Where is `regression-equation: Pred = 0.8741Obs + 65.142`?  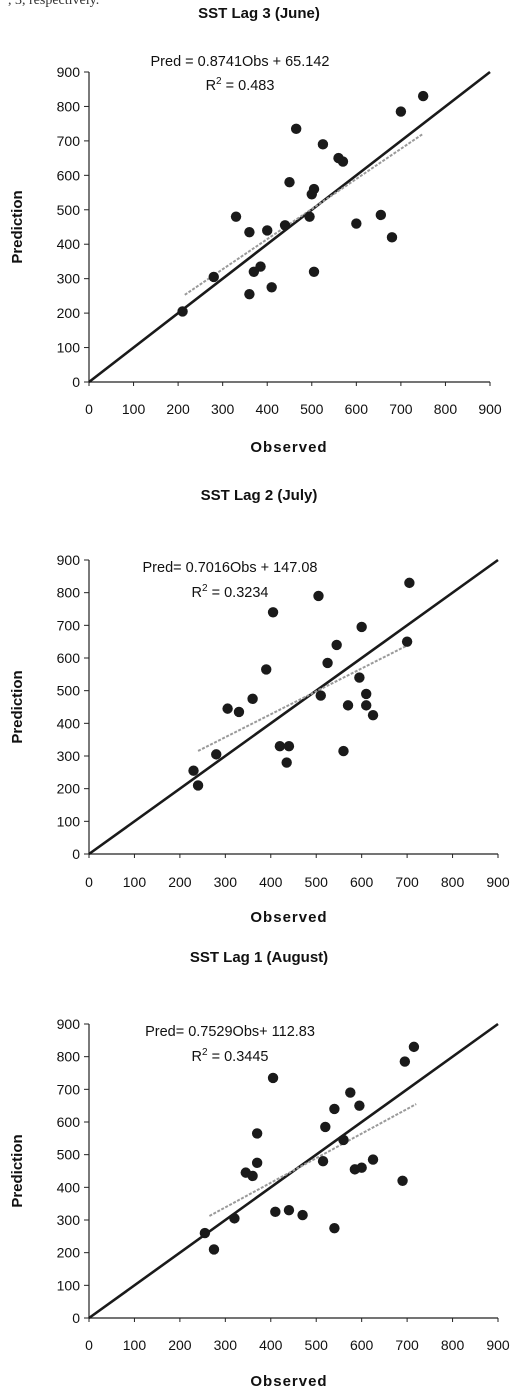 regression-equation: Pred = 0.8741Obs + 65.142 is located at coordinates (240, 62).